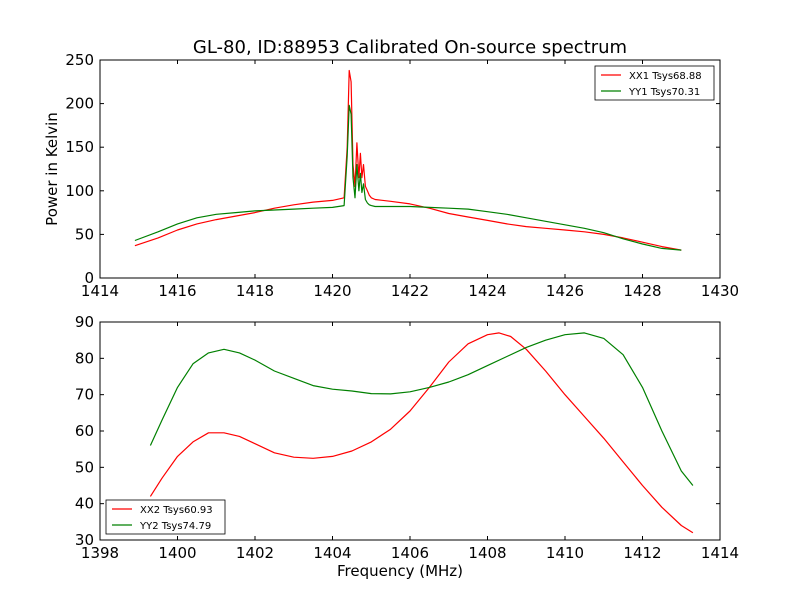 The image size is (800, 600). What do you see at coordinates (84, 395) in the screenshot?
I see `y-tick-label: 70` at bounding box center [84, 395].